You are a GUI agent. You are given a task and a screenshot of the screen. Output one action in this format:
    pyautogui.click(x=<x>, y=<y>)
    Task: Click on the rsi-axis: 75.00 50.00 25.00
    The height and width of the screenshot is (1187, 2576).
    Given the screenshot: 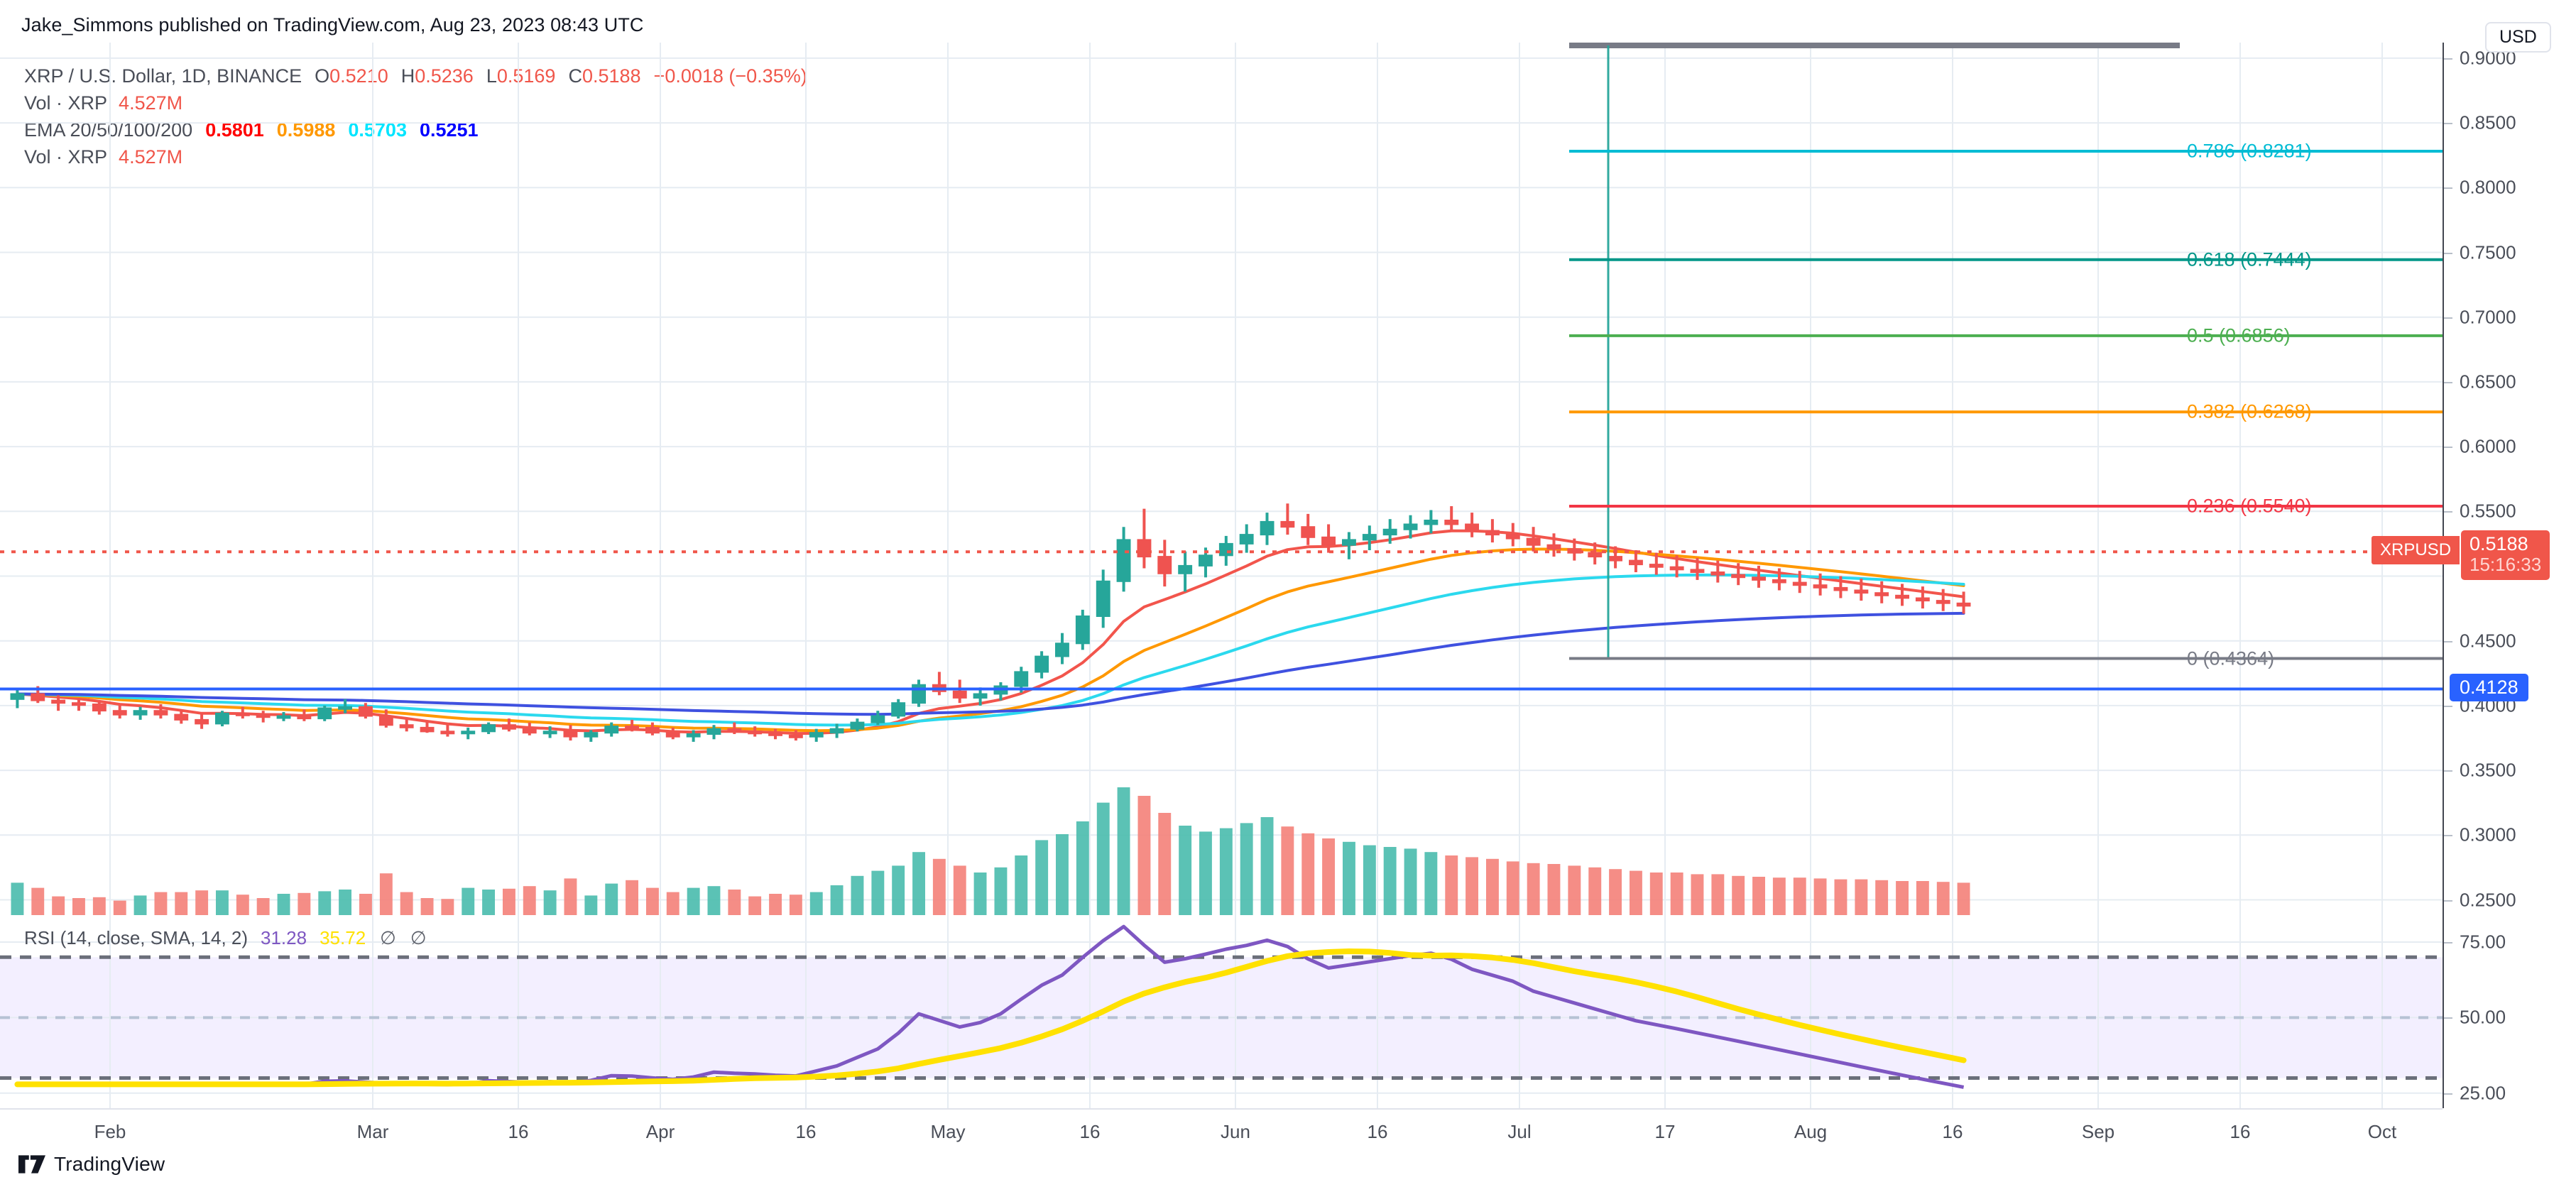 What is the action you would take?
    pyautogui.click(x=2509, y=1013)
    